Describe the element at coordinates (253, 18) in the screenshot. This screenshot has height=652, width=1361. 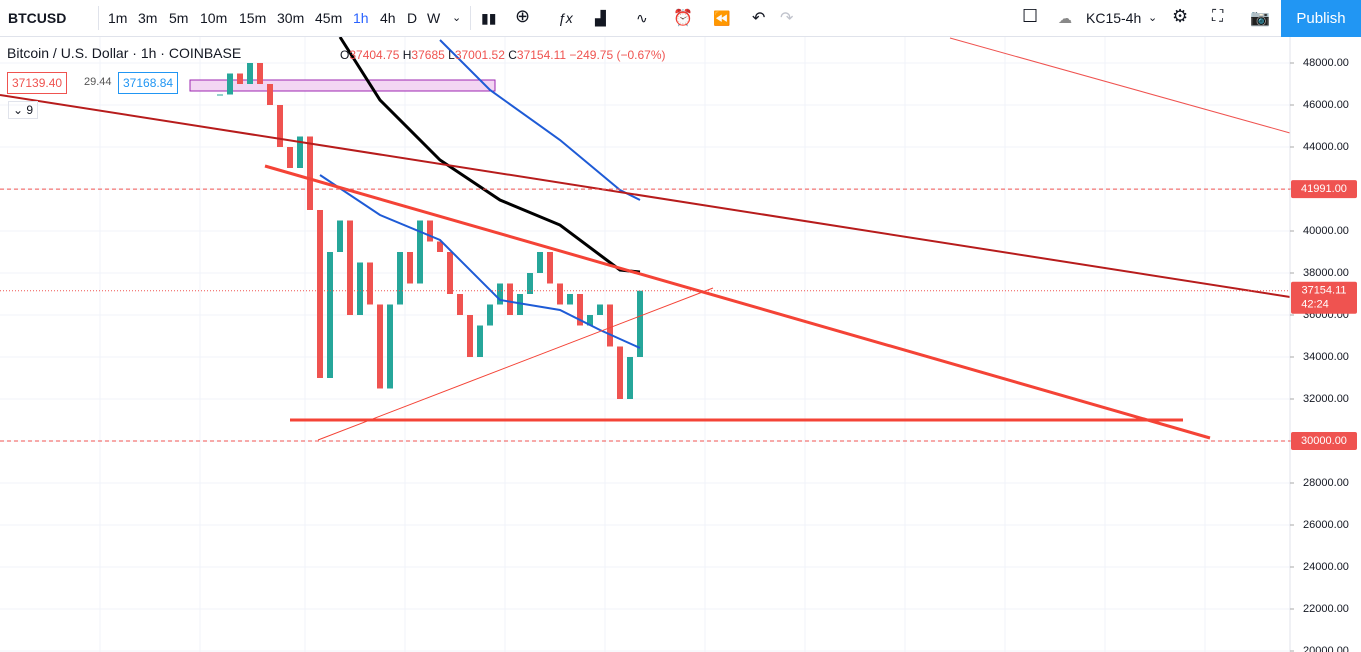
I see `interval: 15m` at that location.